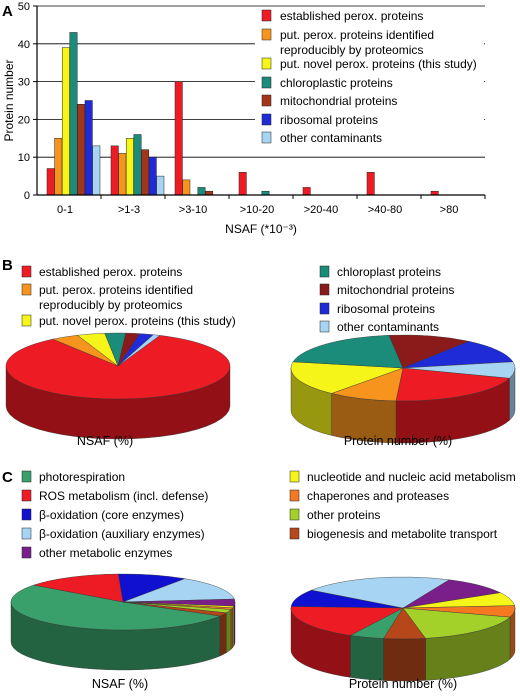 This screenshot has height=699, width=520. What do you see at coordinates (449, 210) in the screenshot?
I see `x-tick-label: >80` at bounding box center [449, 210].